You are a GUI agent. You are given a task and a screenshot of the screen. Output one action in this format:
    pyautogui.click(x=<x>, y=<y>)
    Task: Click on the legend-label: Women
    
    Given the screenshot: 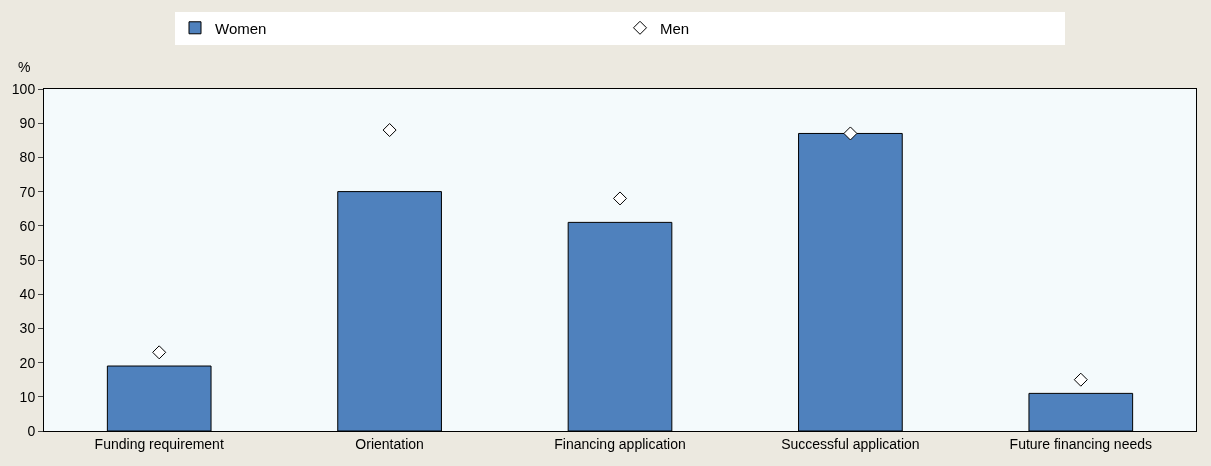 What is the action you would take?
    pyautogui.click(x=241, y=28)
    